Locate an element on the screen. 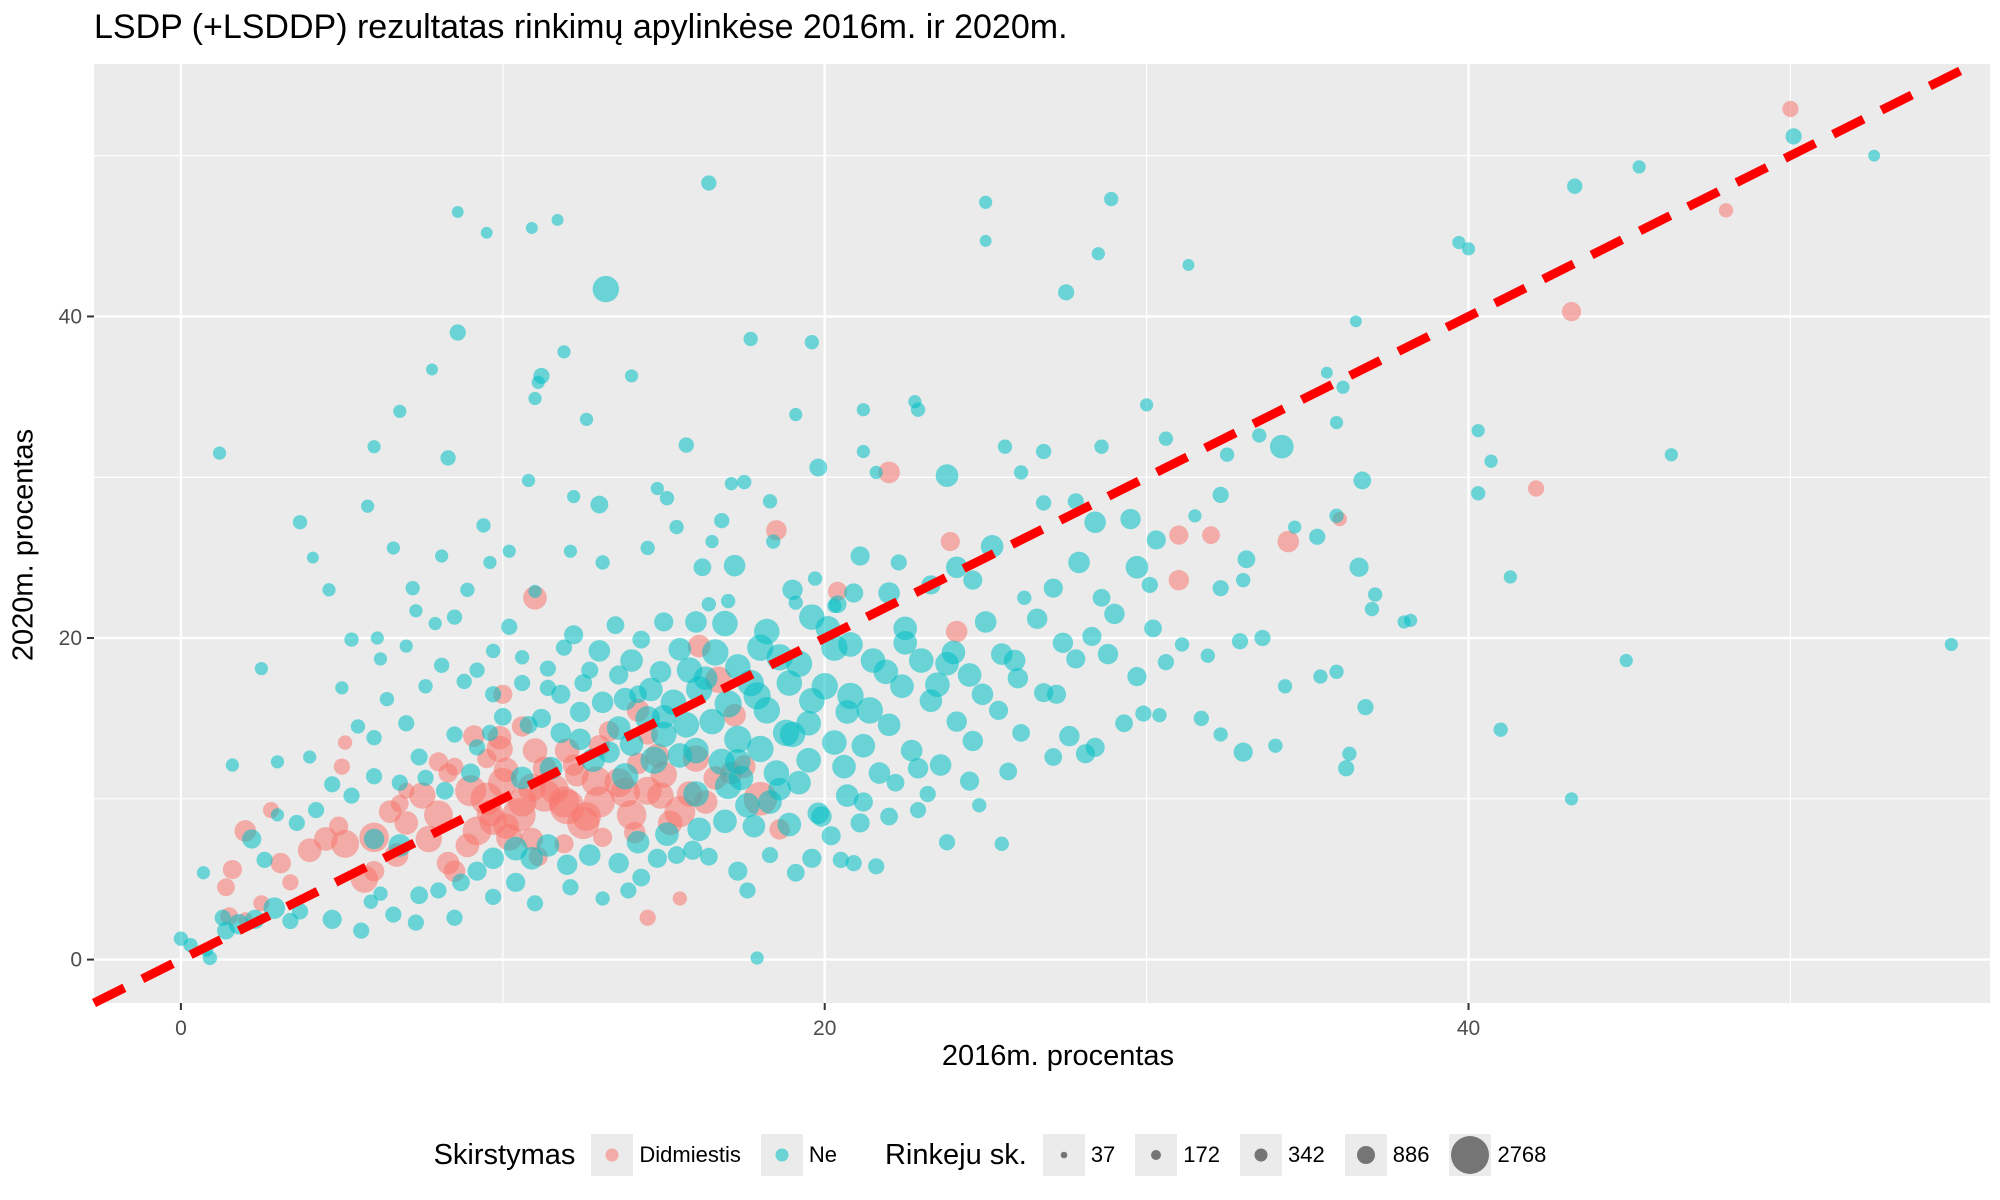  x-tick-label: 20 is located at coordinates (824, 1028).